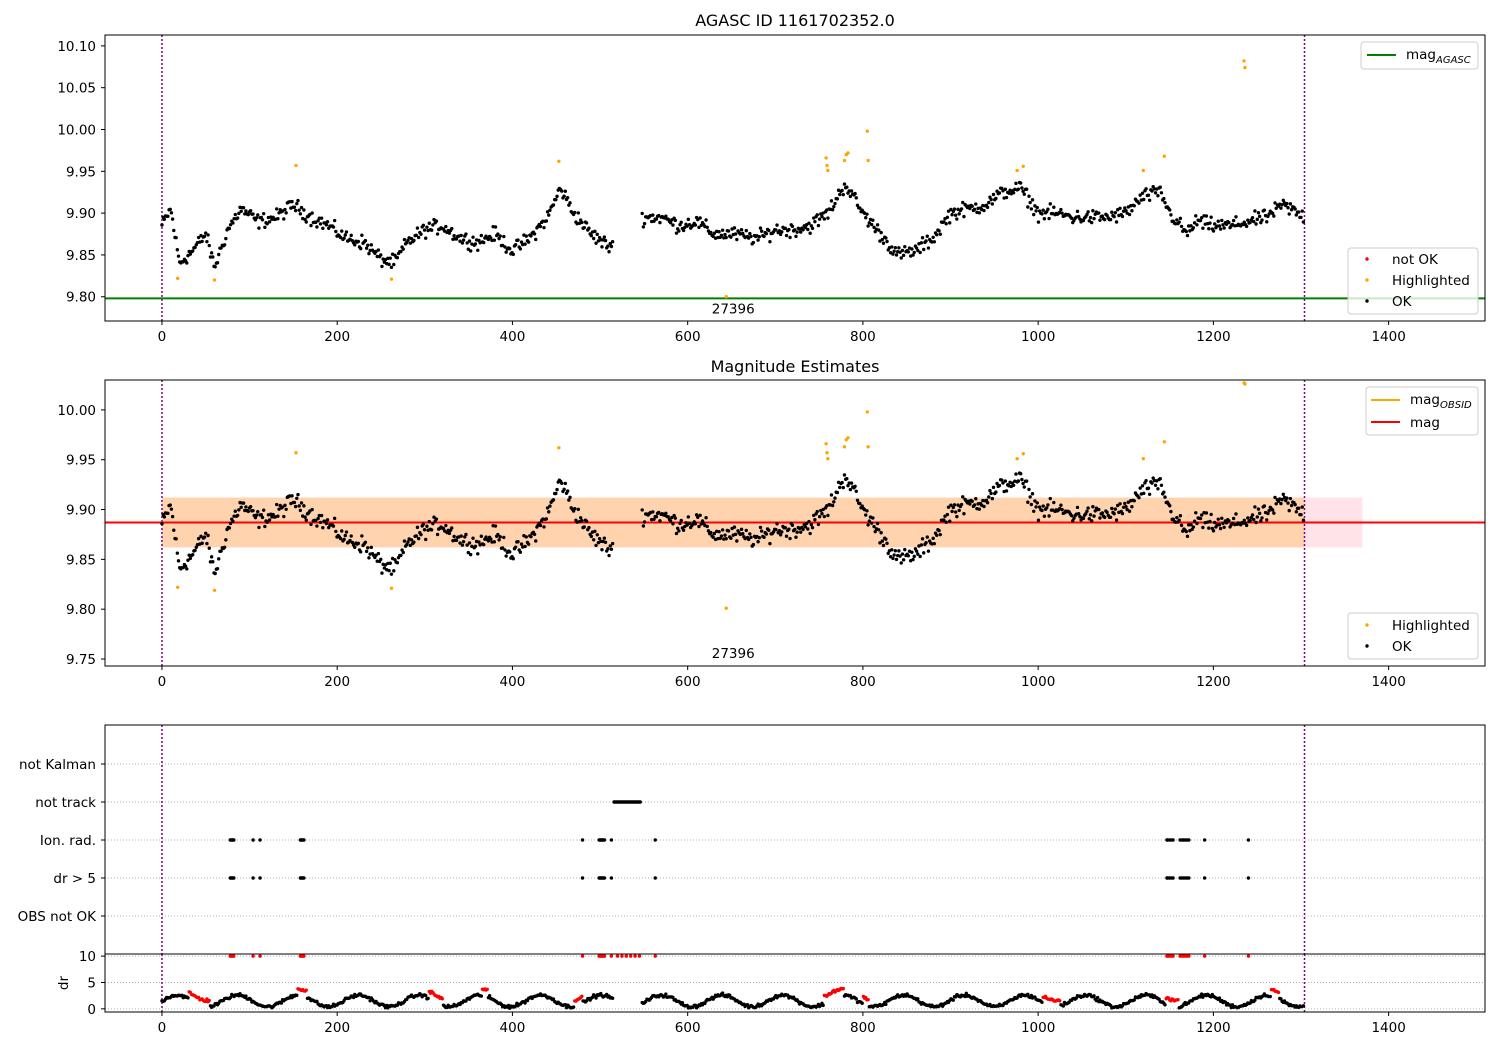  I want to click on dr-xtick-label: 1000, so click(1038, 1028).